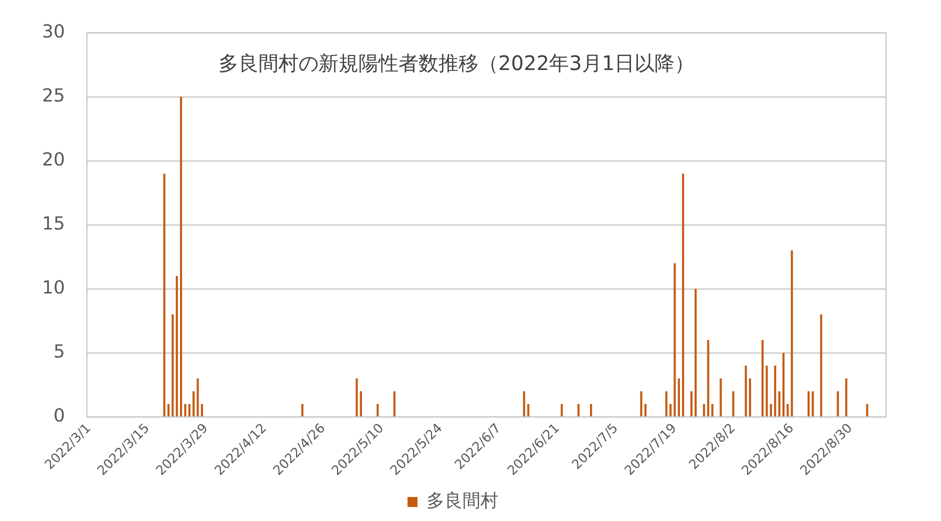  What do you see at coordinates (59, 416) in the screenshot?
I see `y-tick-label: 0` at bounding box center [59, 416].